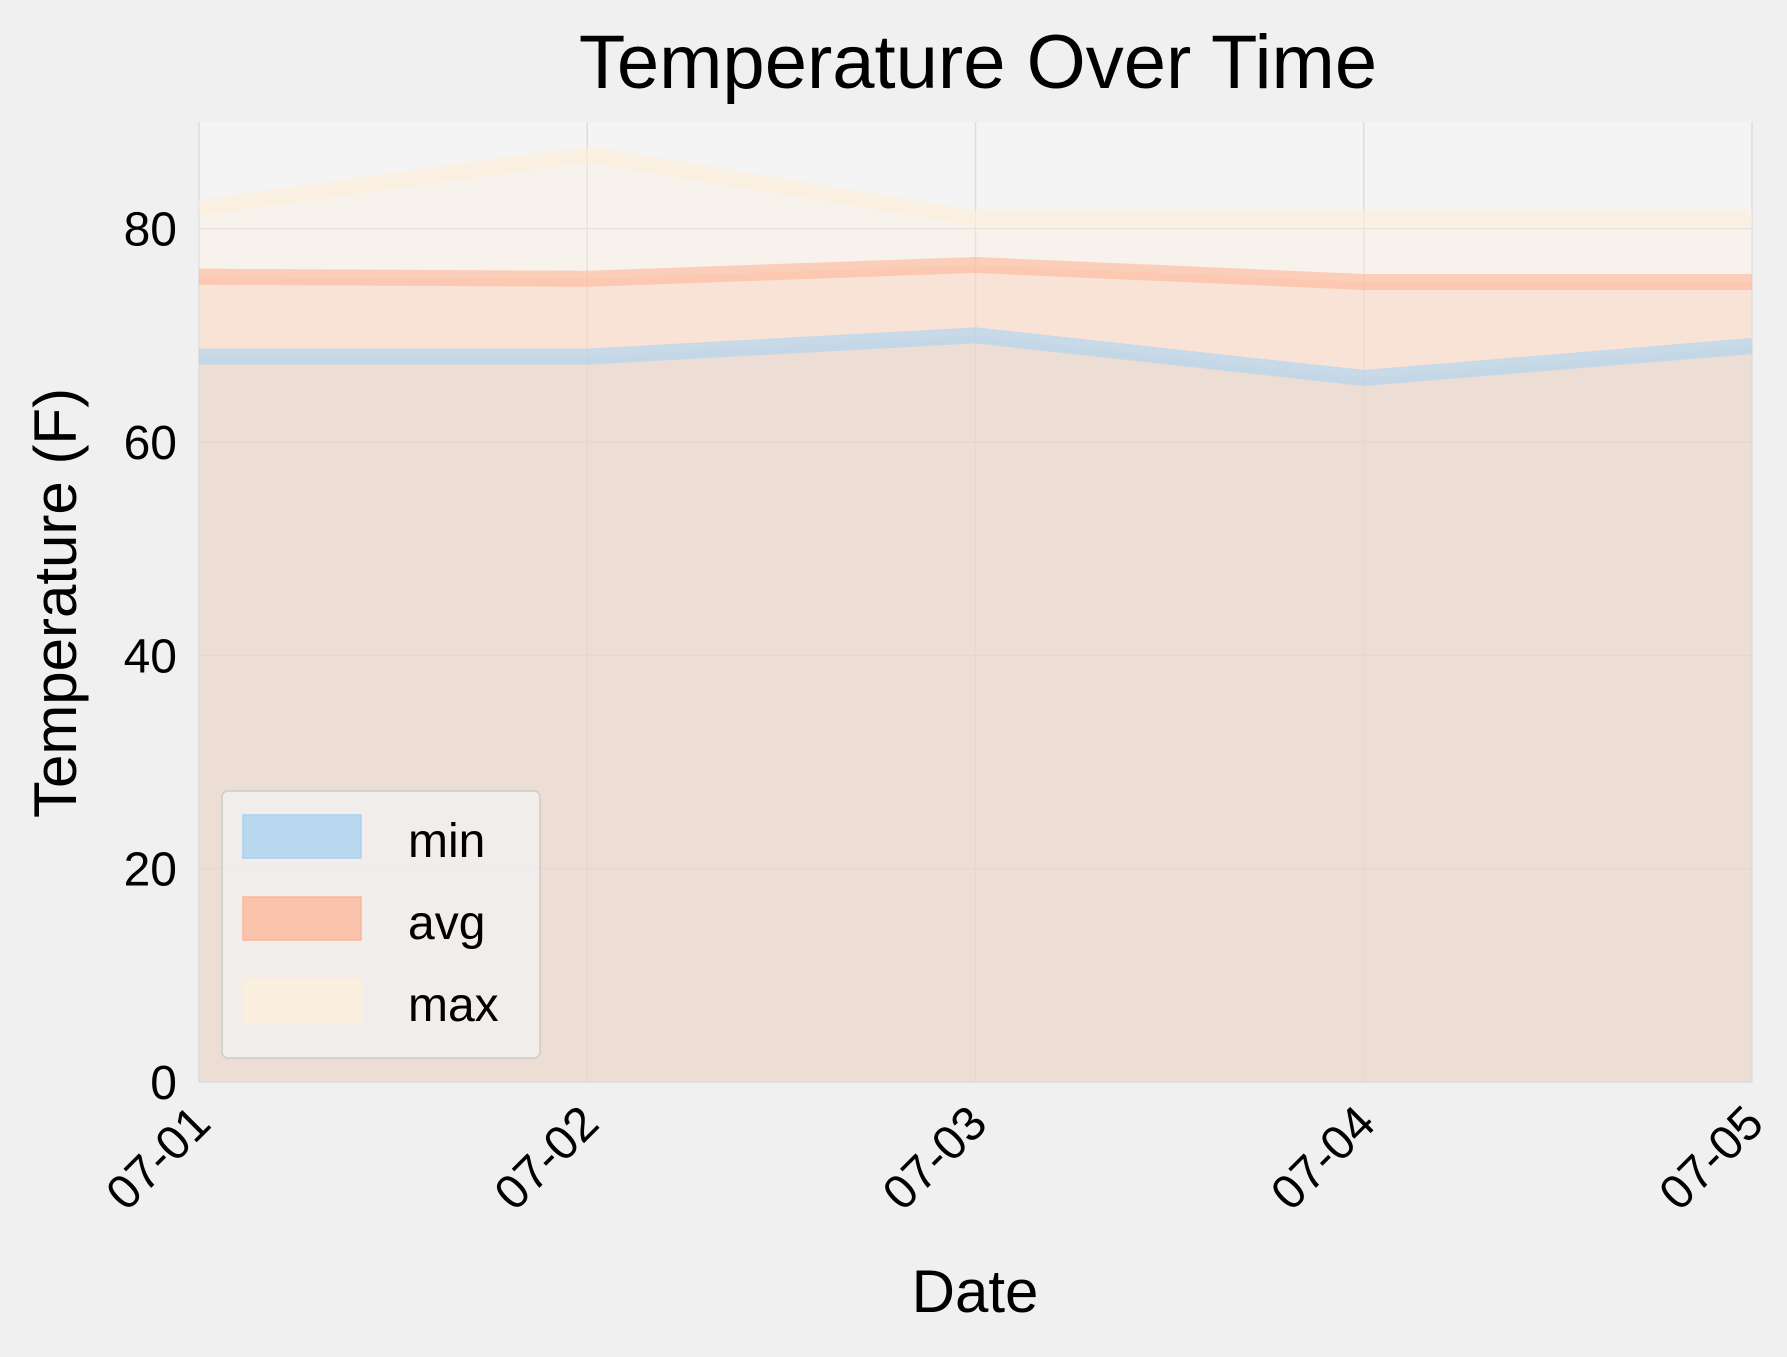 This screenshot has width=1787, height=1357. I want to click on y-tick-label: 0, so click(163, 1083).